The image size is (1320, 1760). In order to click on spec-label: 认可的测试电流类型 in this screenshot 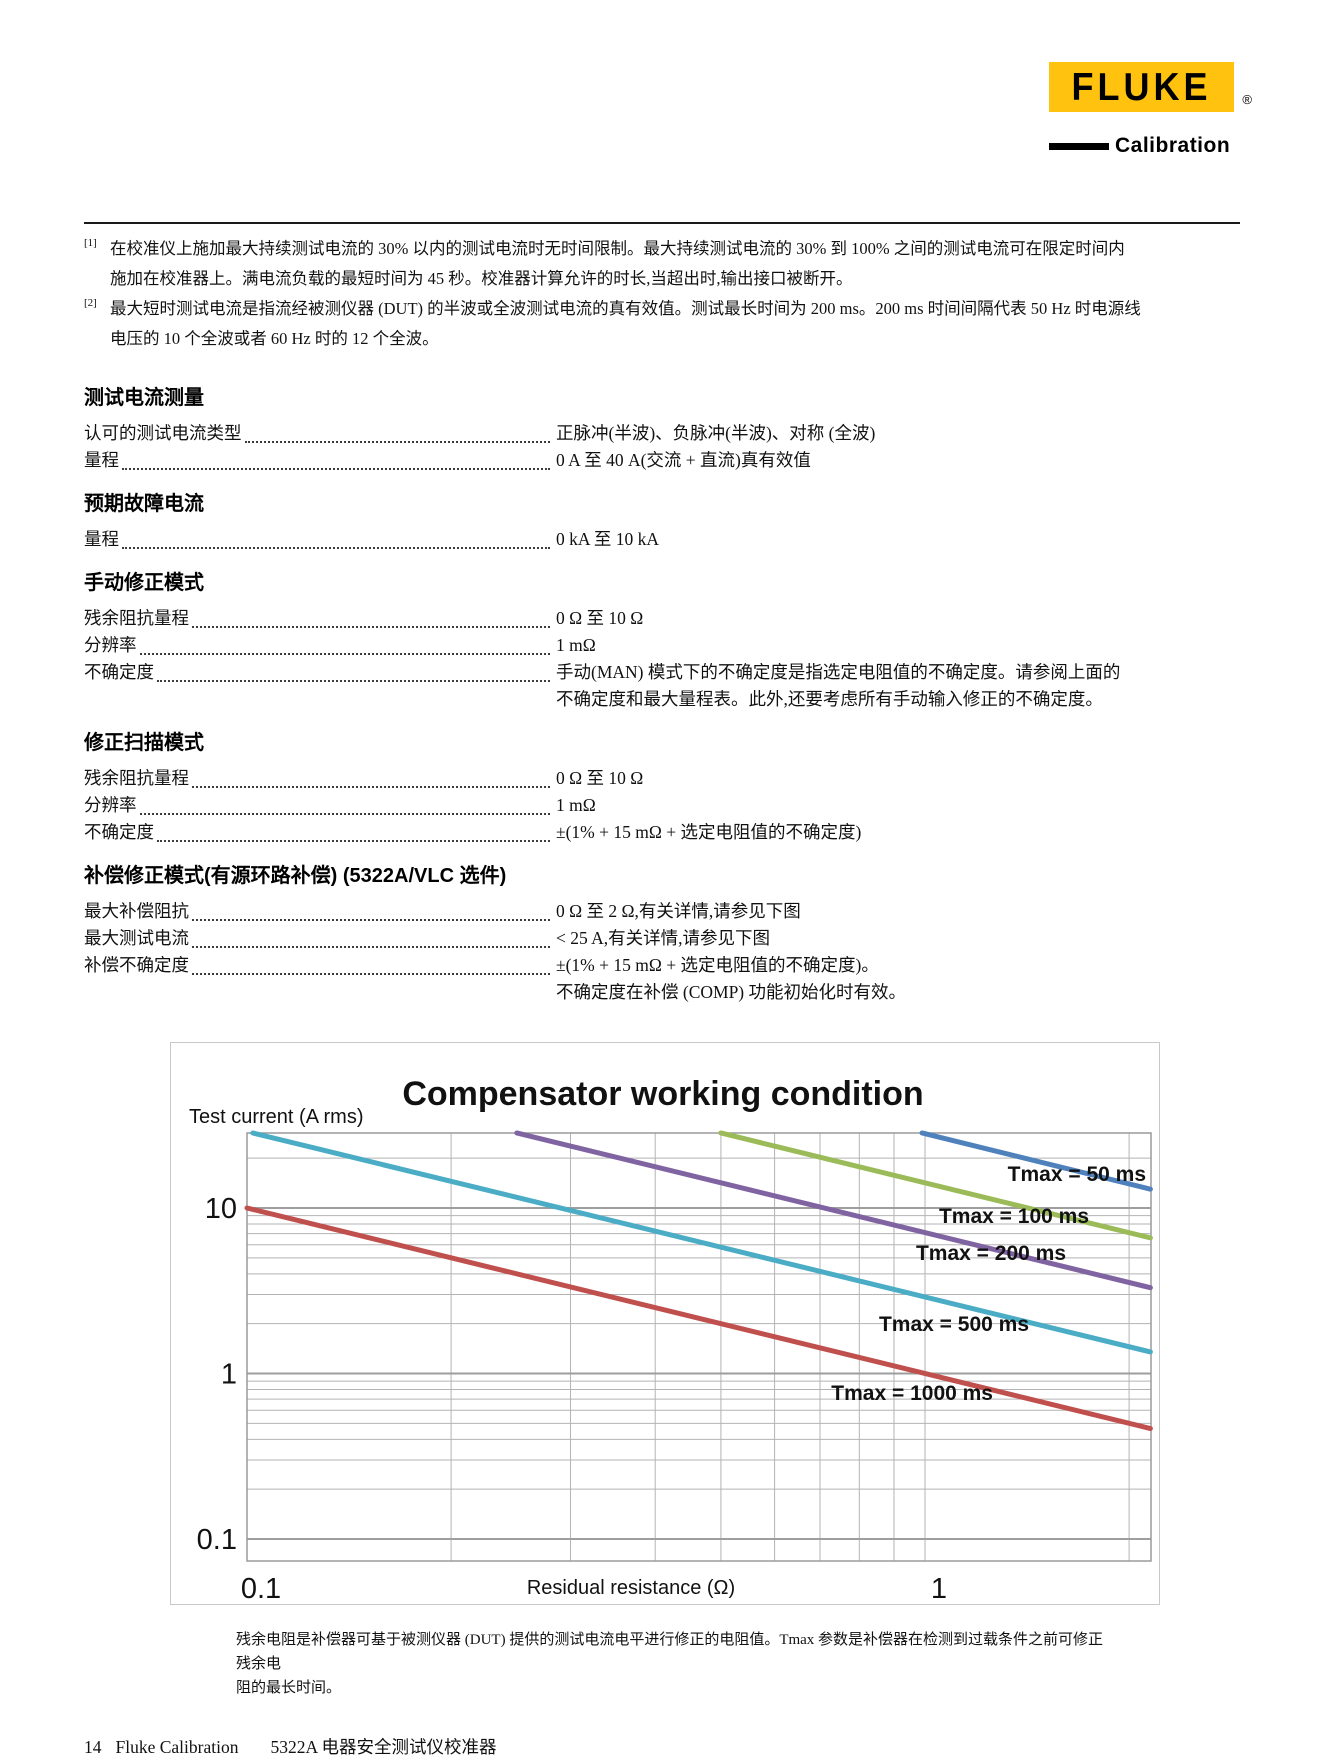, I will do `click(163, 433)`.